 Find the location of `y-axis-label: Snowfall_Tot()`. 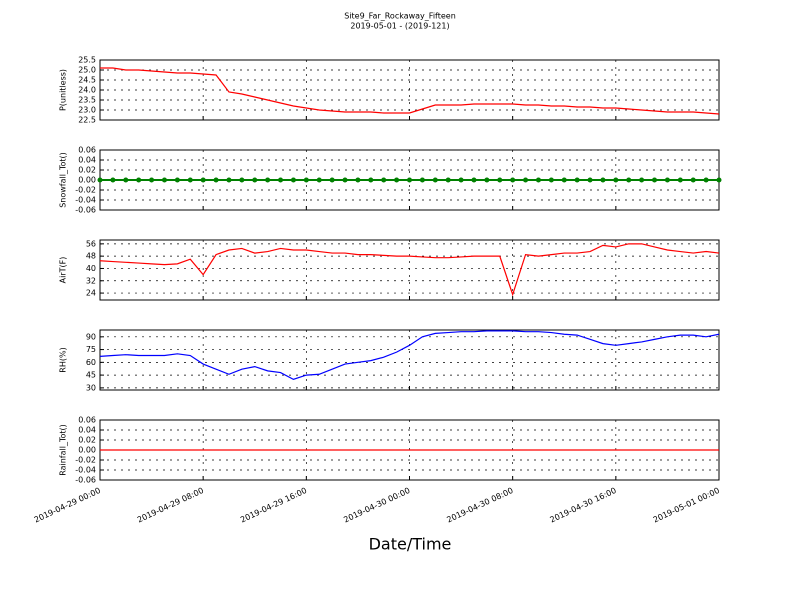

y-axis-label: Snowfall_Tot() is located at coordinates (63, 180).